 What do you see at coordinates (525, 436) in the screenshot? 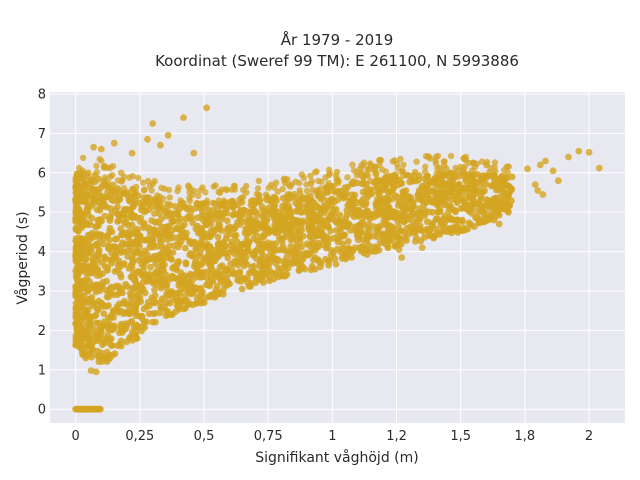
I see `x-tick-label: 1,8` at bounding box center [525, 436].